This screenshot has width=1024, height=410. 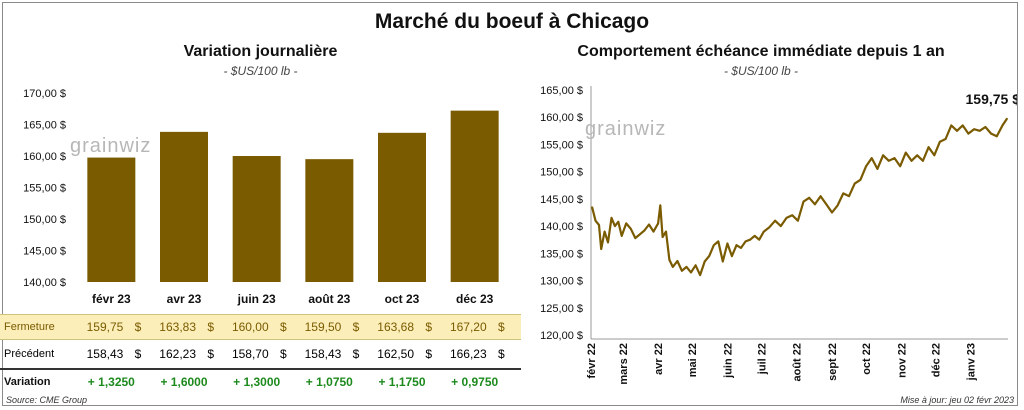 I want to click on left-chart-unit: - $US/100 lb -, so click(x=260, y=71).